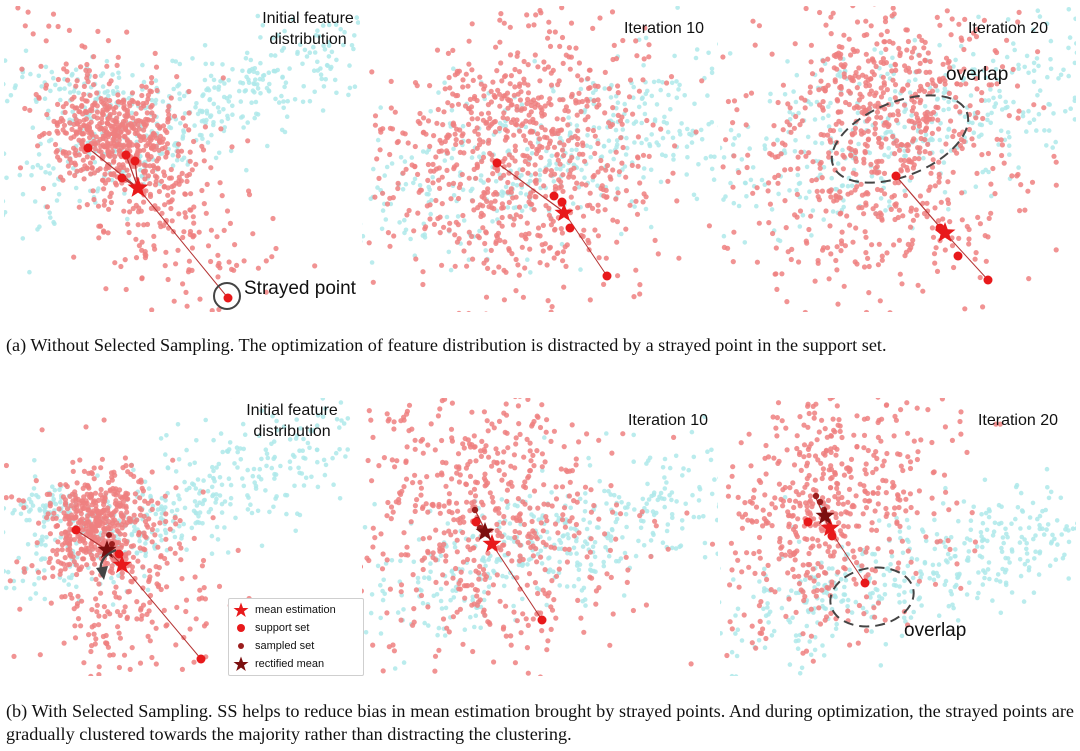 The width and height of the screenshot is (1080, 751). Describe the element at coordinates (562, 202) in the screenshot. I see `support-point` at that location.